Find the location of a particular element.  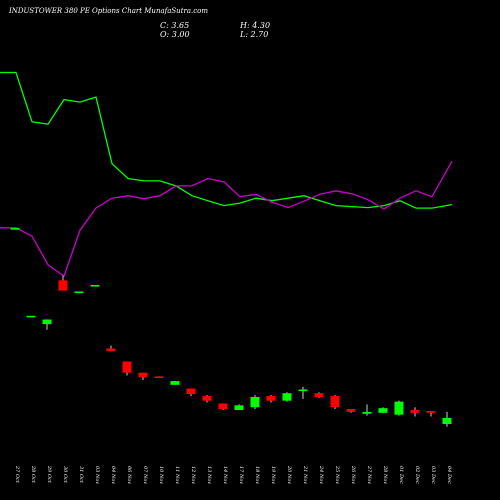

close-value: C: 3.65 is located at coordinates (175, 25).